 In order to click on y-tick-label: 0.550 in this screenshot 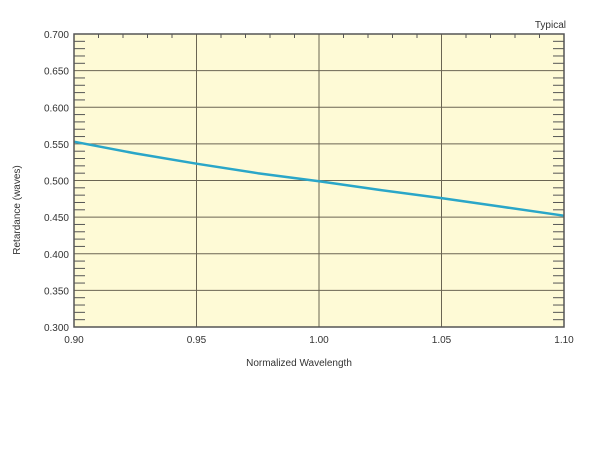, I will do `click(56, 145)`.